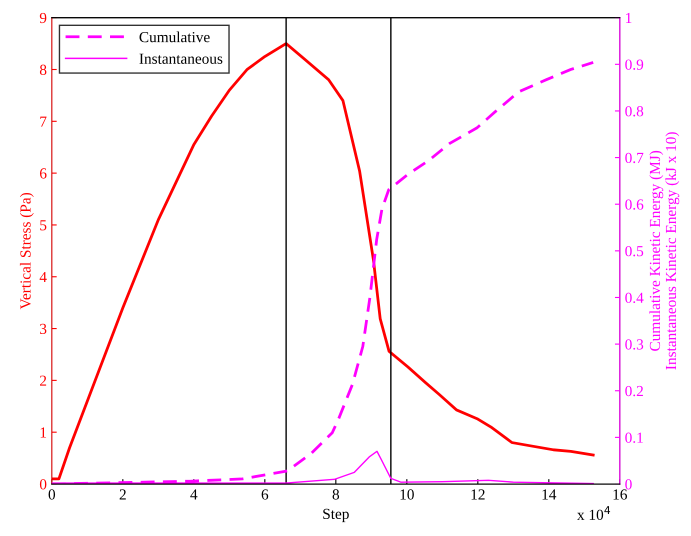 Image resolution: width=691 pixels, height=536 pixels. I want to click on y2-tick-label: 0.8, so click(634, 111).